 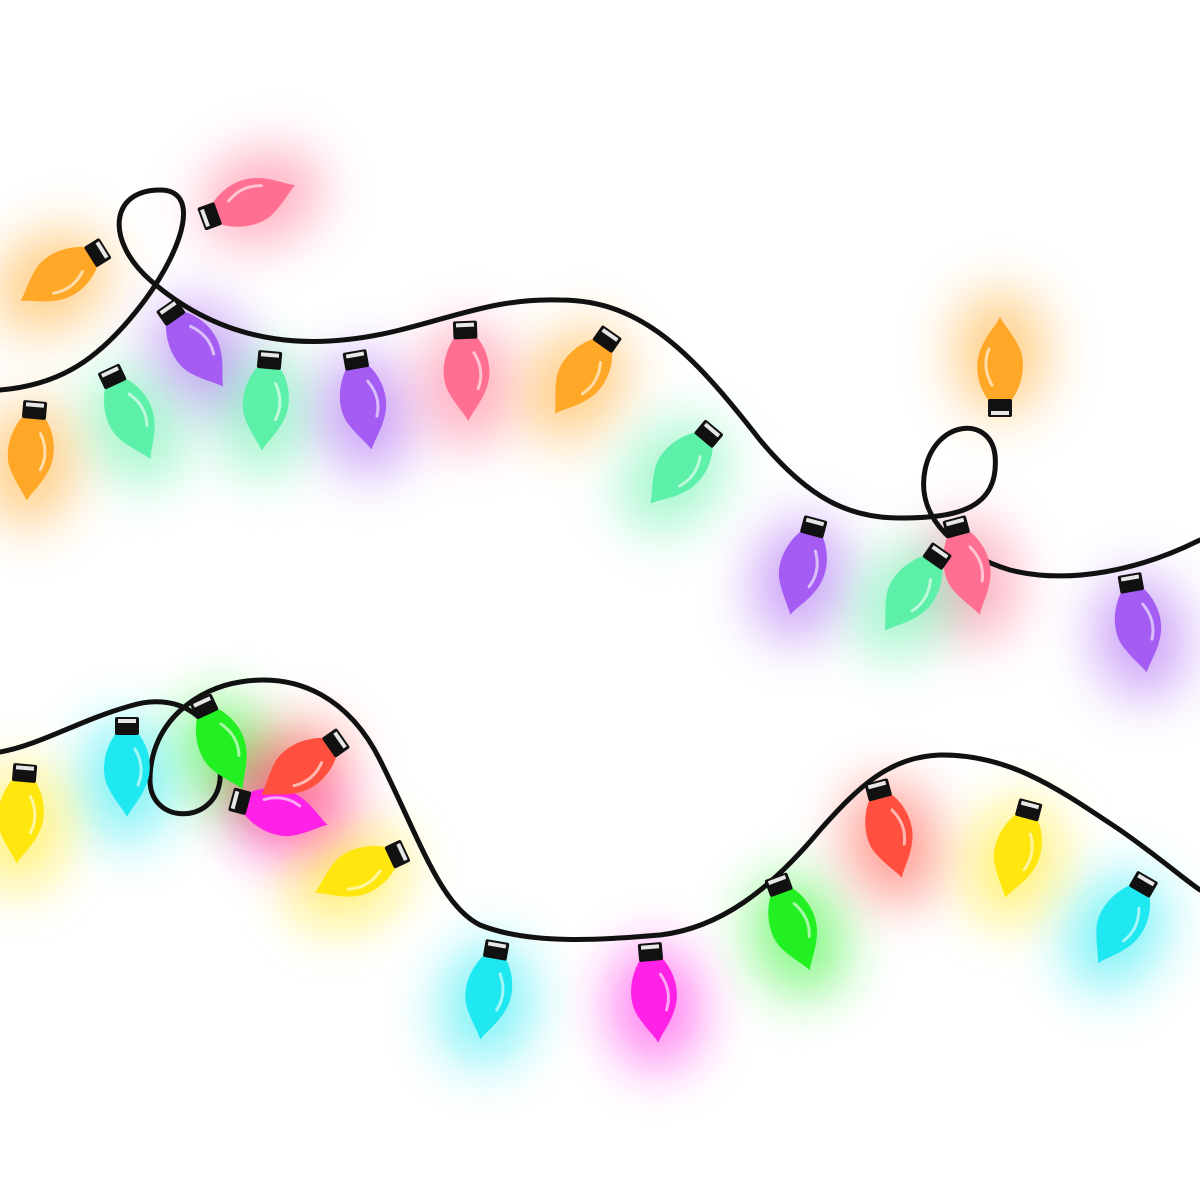 I want to click on light-bulb-green, so click(x=790, y=921).